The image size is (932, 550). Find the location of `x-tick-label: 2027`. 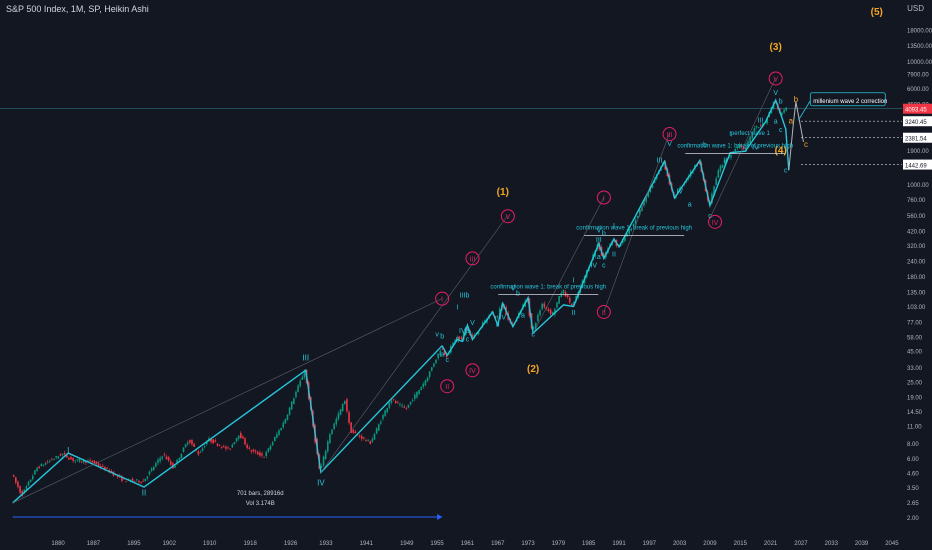

x-tick-label: 2027 is located at coordinates (801, 544).